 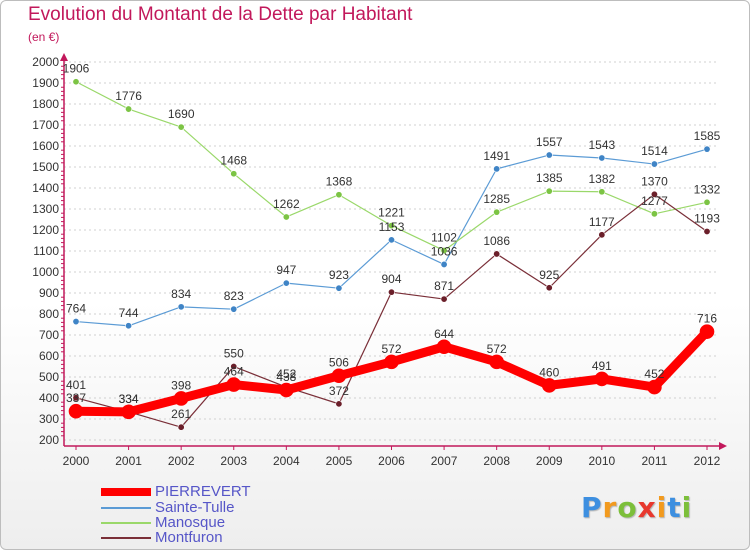 I want to click on data-label: 491, so click(x=602, y=366).